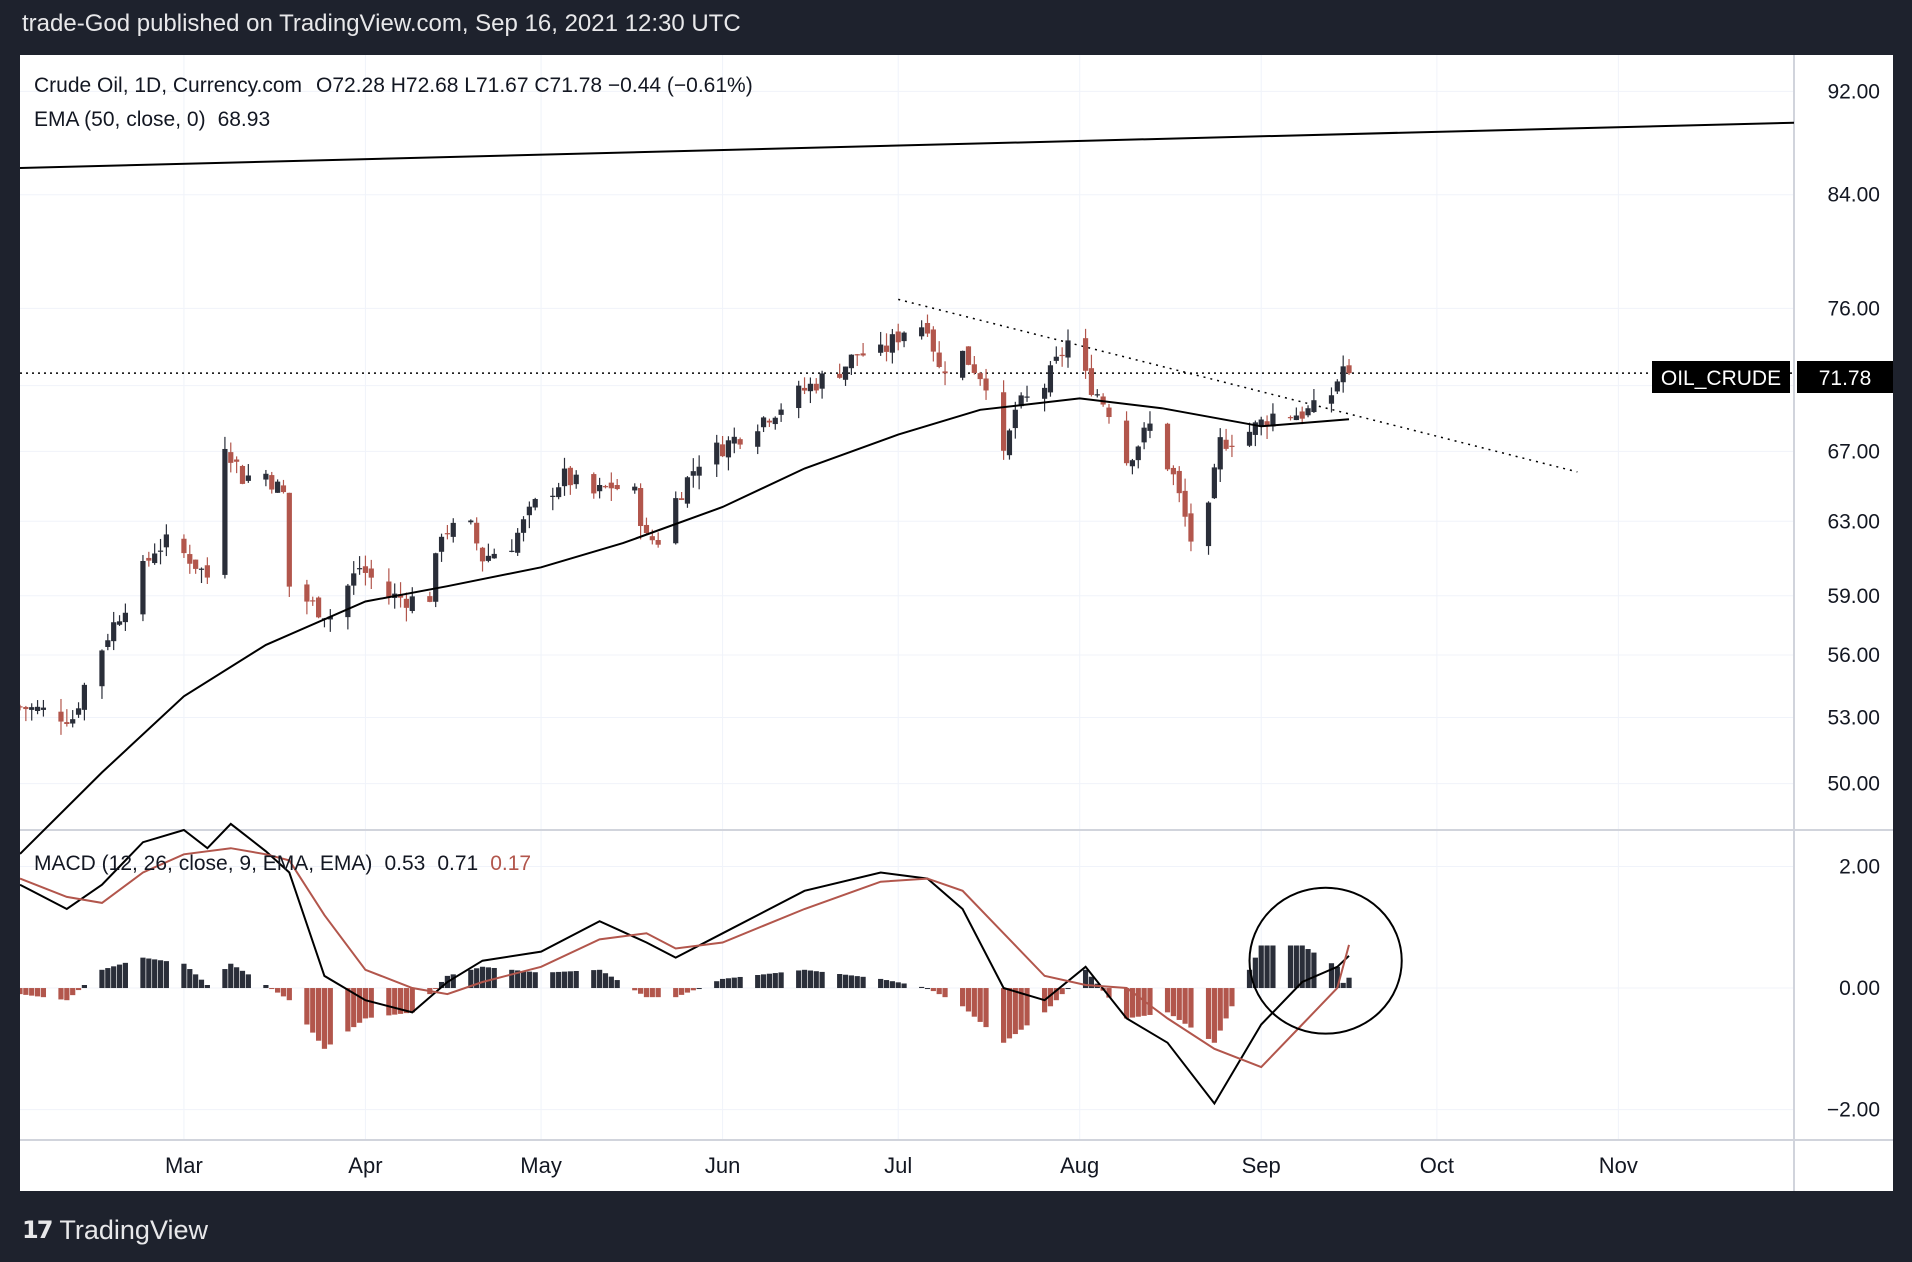  I want to click on time-tick-label: Jul, so click(898, 1165).